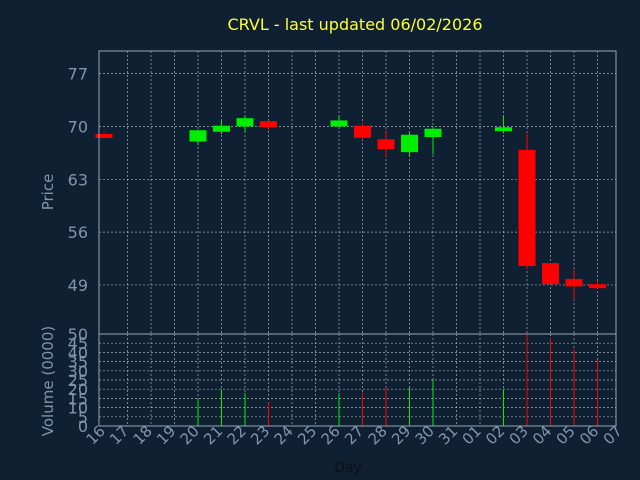 The width and height of the screenshot is (640, 480). I want to click on volume-tick-label: 35, so click(78, 362).